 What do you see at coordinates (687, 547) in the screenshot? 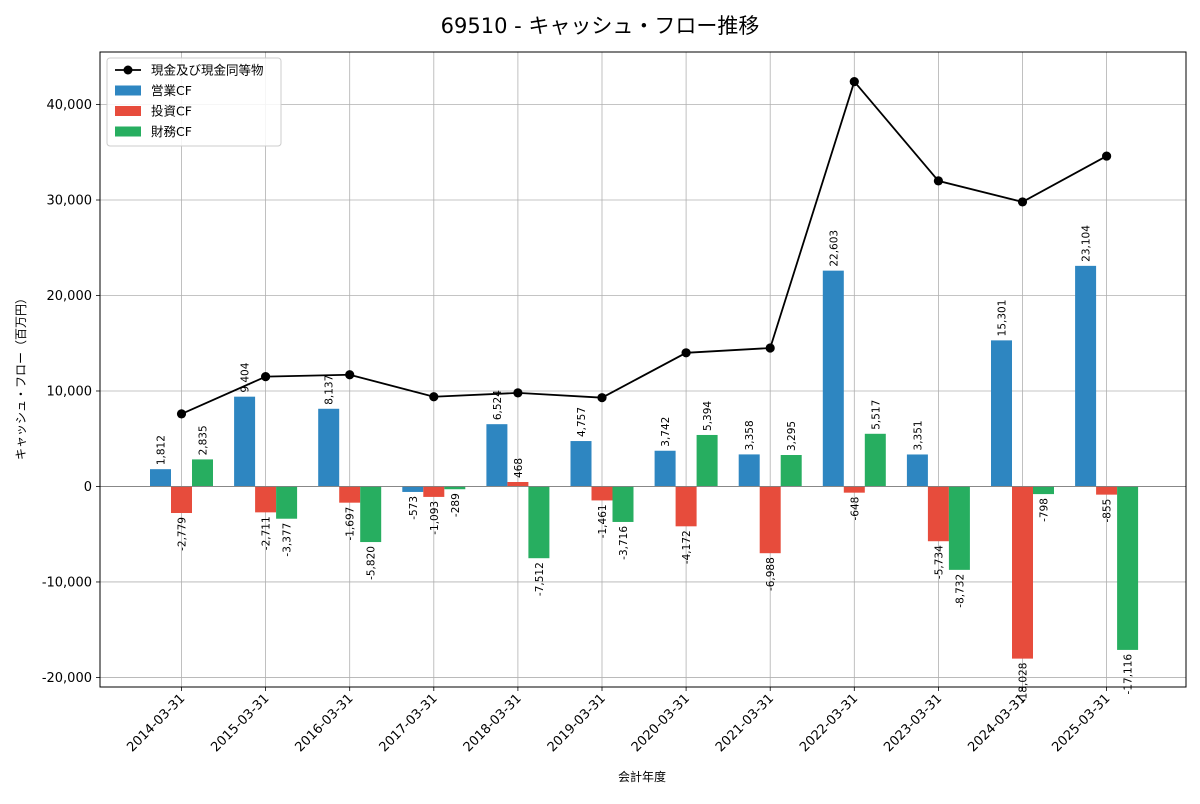
I see `bar-value-label: -4,172` at bounding box center [687, 547].